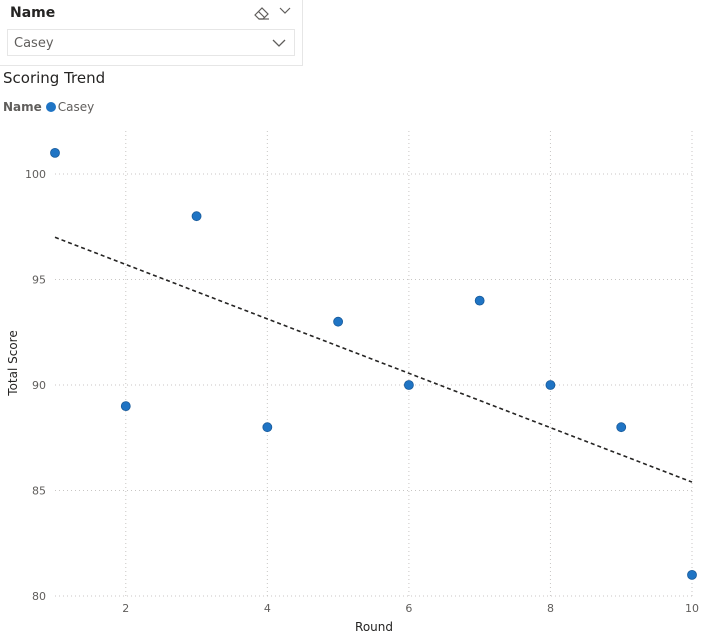 The width and height of the screenshot is (707, 634). What do you see at coordinates (39, 385) in the screenshot?
I see `y-tick-label: 90` at bounding box center [39, 385].